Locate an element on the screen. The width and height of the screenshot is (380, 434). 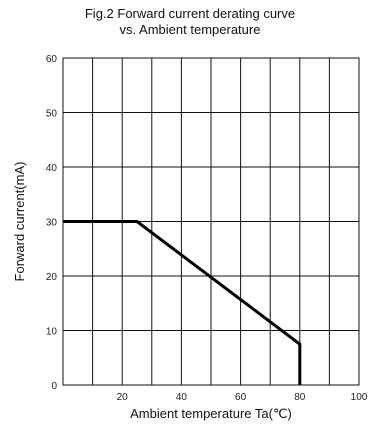
x-tick-label: 20 is located at coordinates (123, 397).